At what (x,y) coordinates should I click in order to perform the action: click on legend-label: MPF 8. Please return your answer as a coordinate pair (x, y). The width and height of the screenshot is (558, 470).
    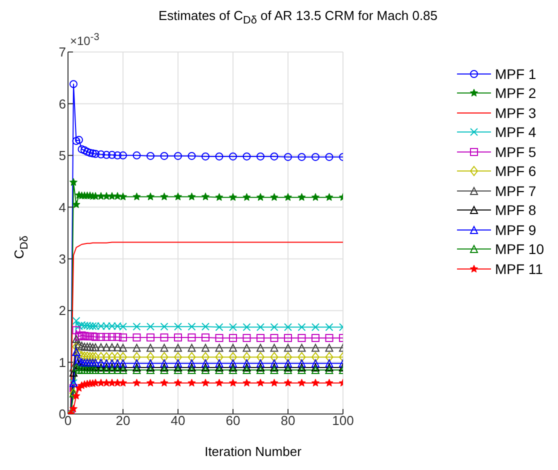
    Looking at the image, I should click on (515, 210).